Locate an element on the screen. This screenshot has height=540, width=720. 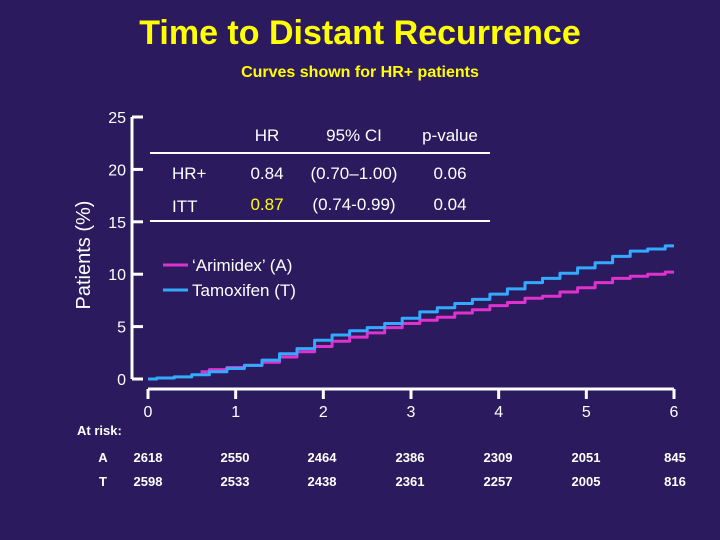
legend-label-tamoxifen: Tamoxifen (T) is located at coordinates (244, 290).